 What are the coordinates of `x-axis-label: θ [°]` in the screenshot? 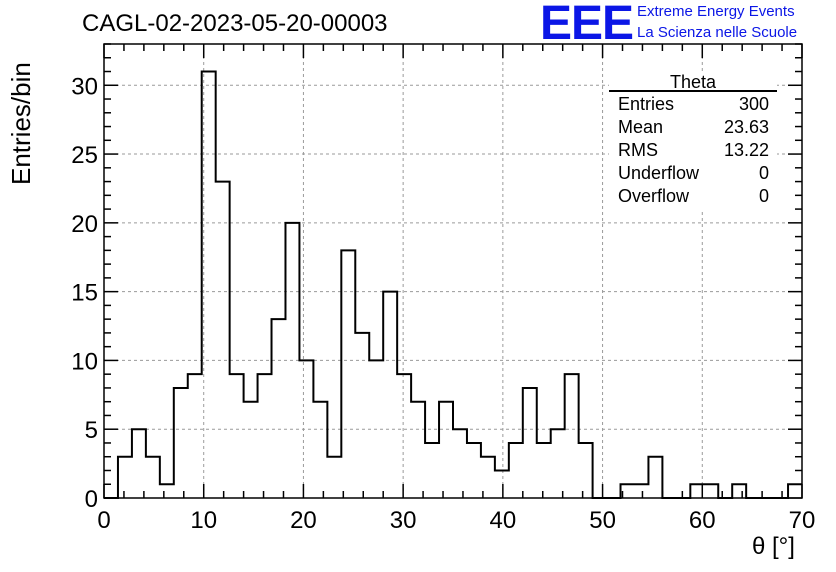 It's located at (773, 546).